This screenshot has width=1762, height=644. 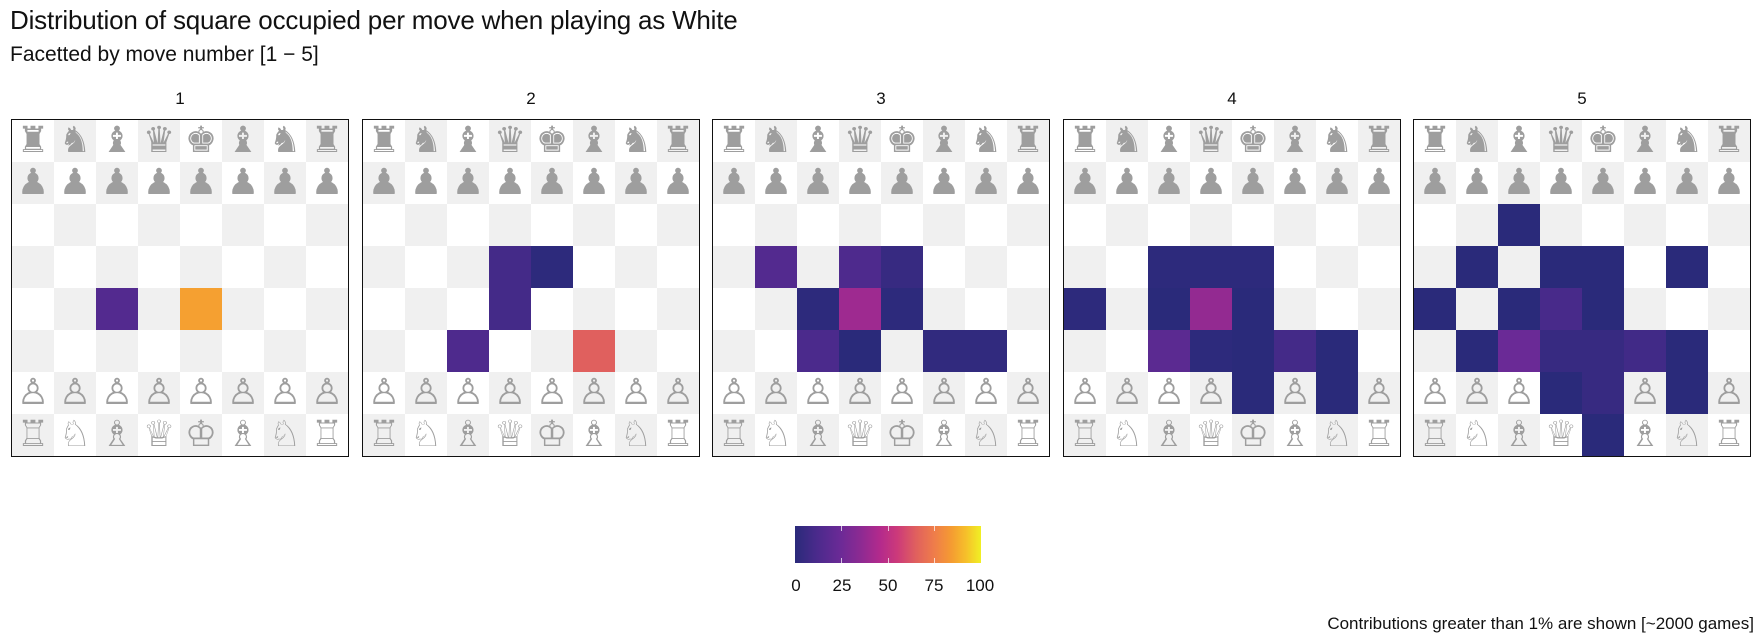 What do you see at coordinates (636, 225) in the screenshot?
I see `square-g6` at bounding box center [636, 225].